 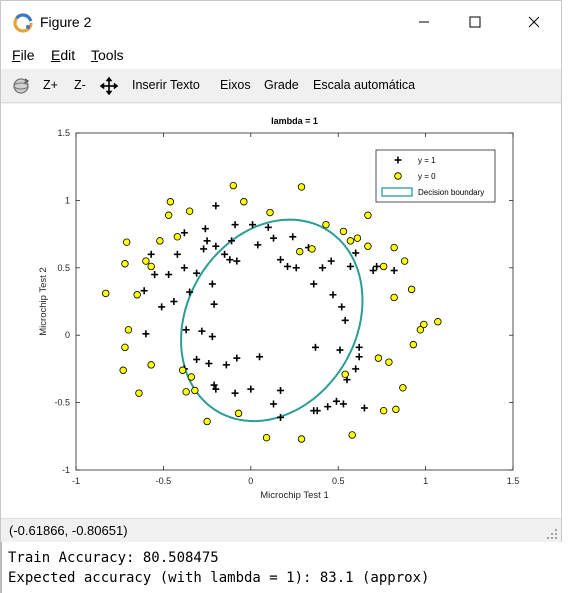 I want to click on pan-move-icon, so click(x=109, y=86).